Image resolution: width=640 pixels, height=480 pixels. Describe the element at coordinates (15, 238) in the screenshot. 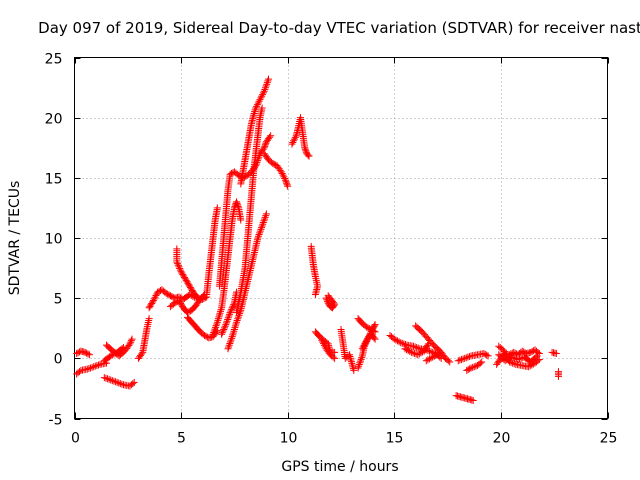

I see `y-axis-label: SDTVAR / TECUs` at that location.